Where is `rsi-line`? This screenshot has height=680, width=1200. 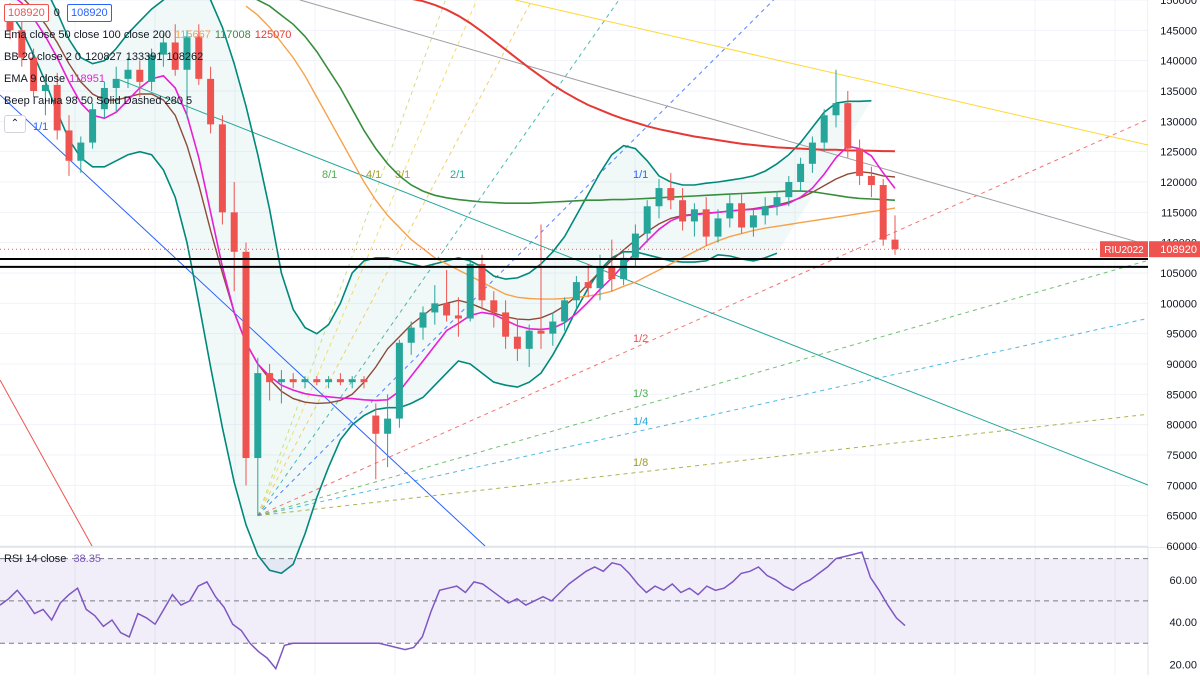 rsi-line is located at coordinates (453, 611).